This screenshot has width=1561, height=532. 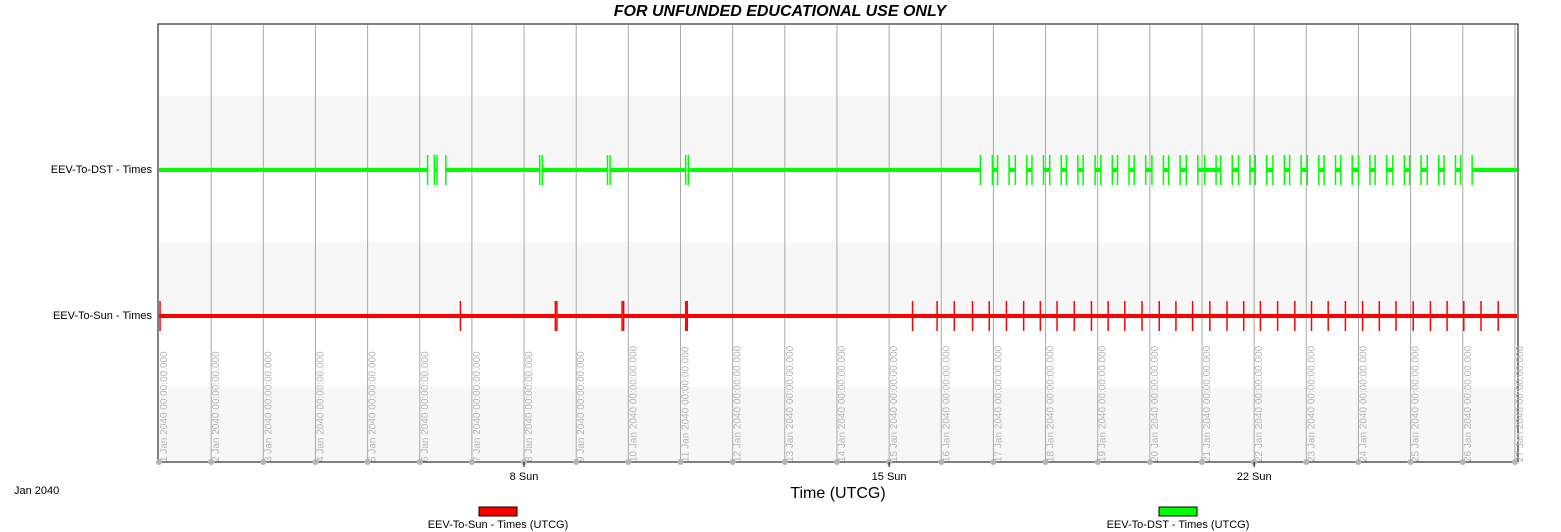 What do you see at coordinates (998, 403) in the screenshot?
I see `vertical-tick-label: 17 Jan 2040 00:00:00.000` at bounding box center [998, 403].